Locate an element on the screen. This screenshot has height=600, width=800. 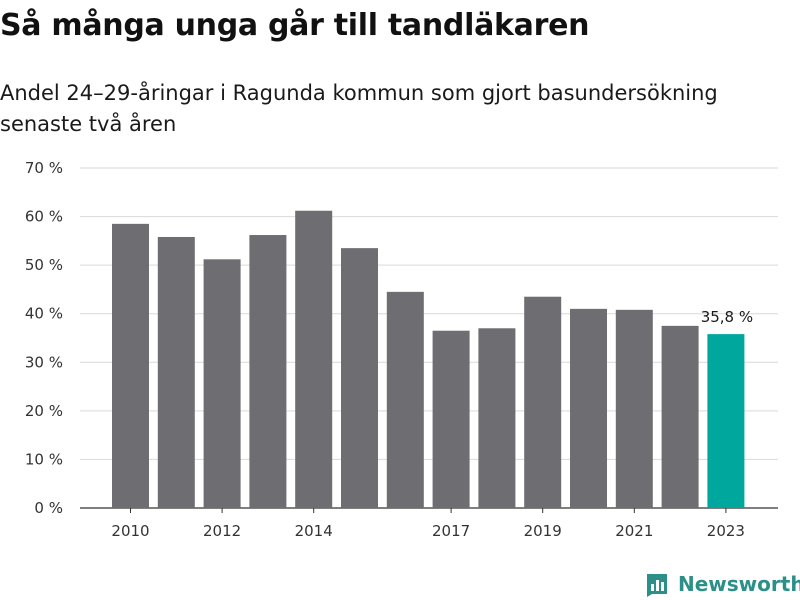
x-tick-label: 2019 is located at coordinates (543, 531).